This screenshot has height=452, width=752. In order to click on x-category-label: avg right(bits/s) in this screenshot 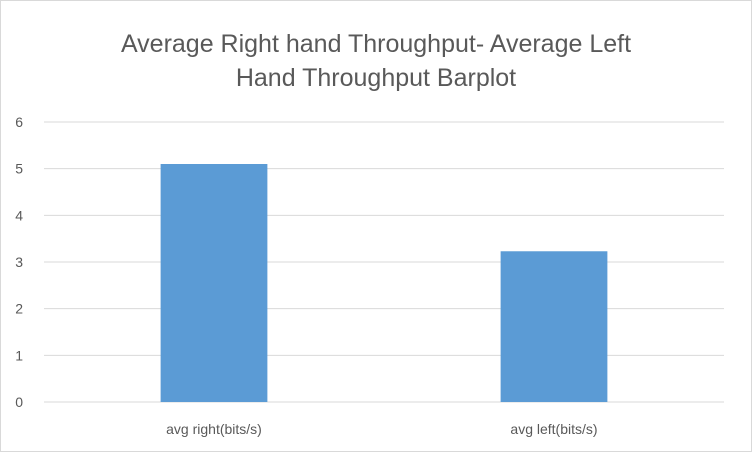, I will do `click(214, 429)`.